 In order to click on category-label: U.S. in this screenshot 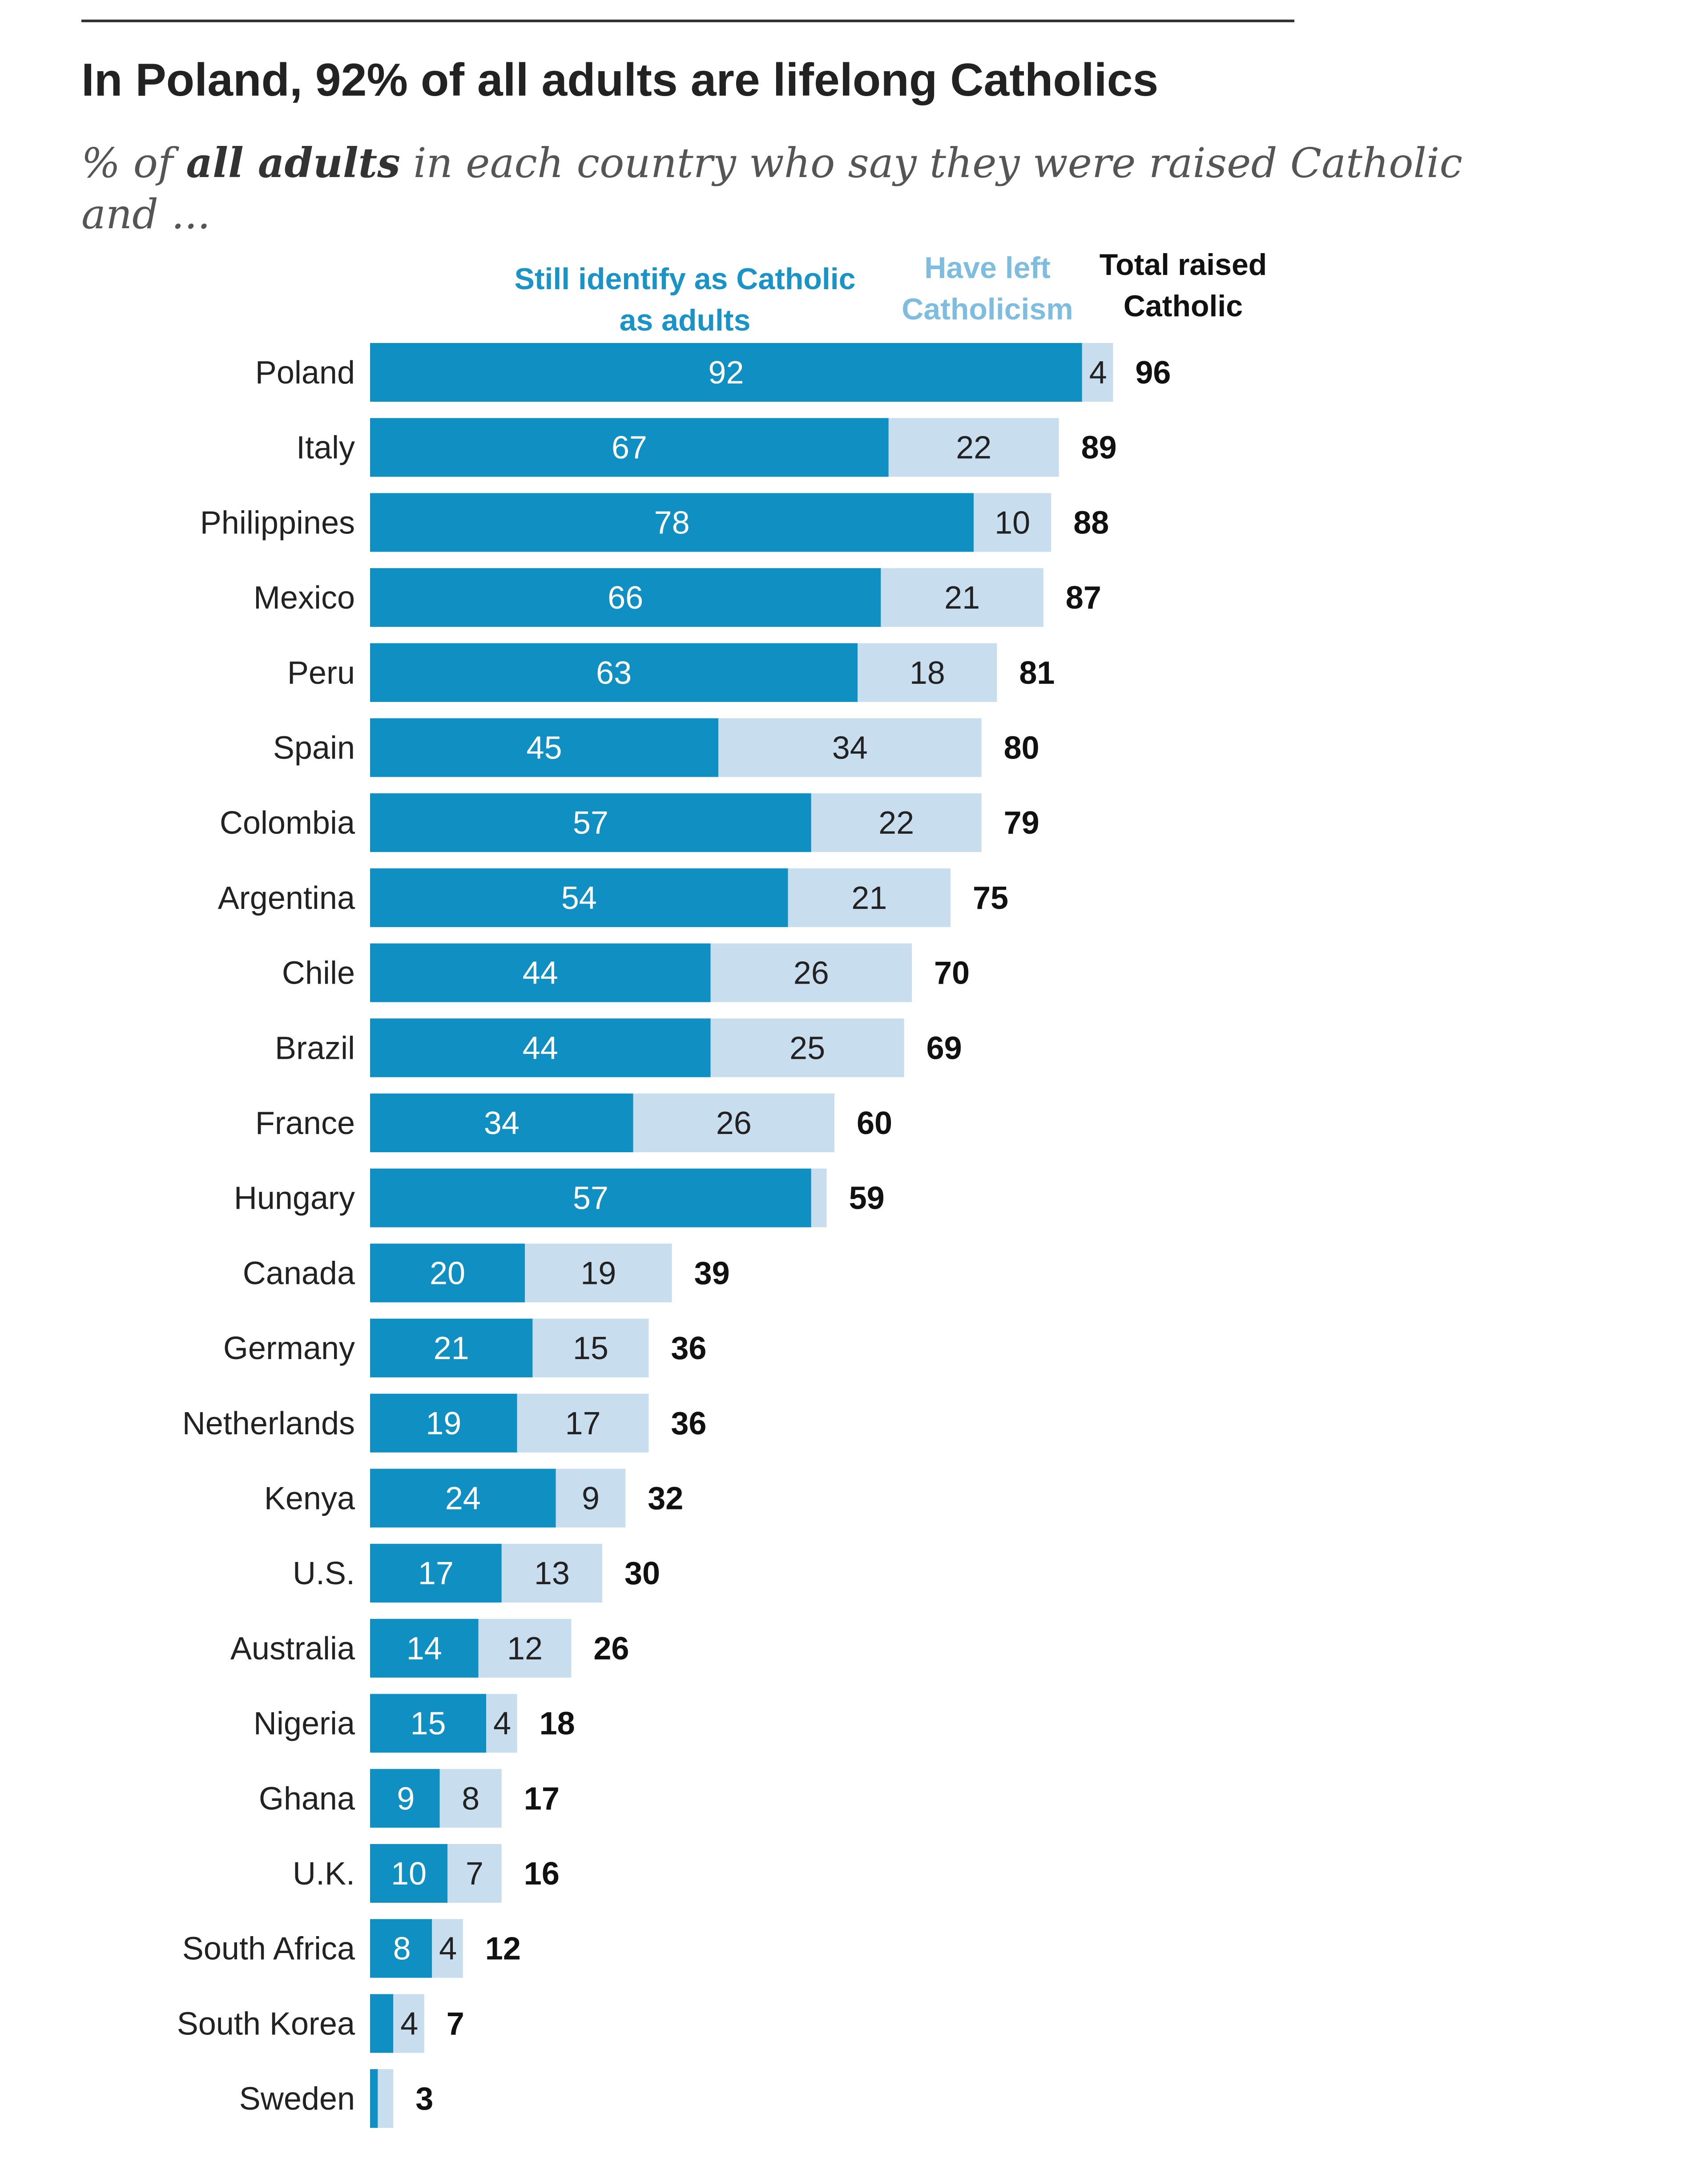, I will do `click(324, 1574)`.